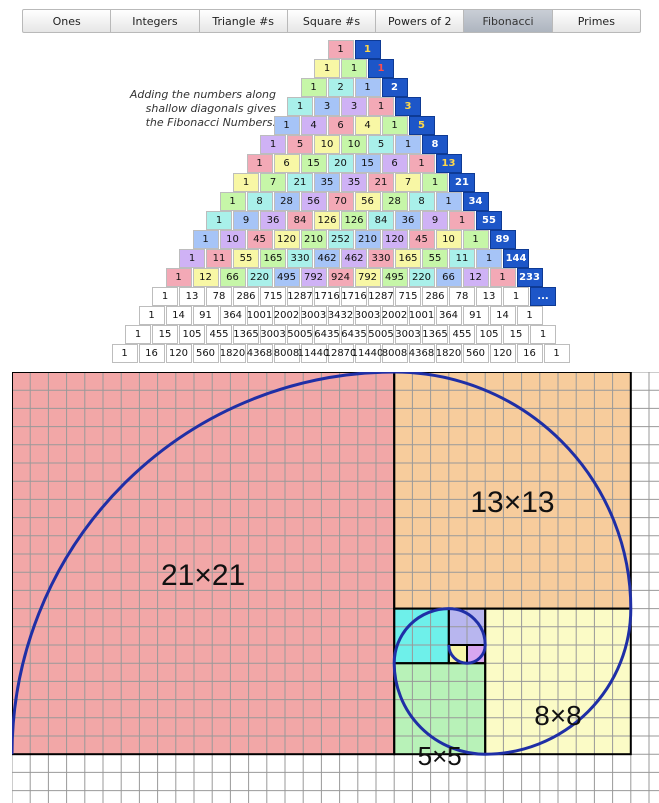 The width and height of the screenshot is (659, 803). Describe the element at coordinates (462, 334) in the screenshot. I see `triangle-cell: 455` at that location.